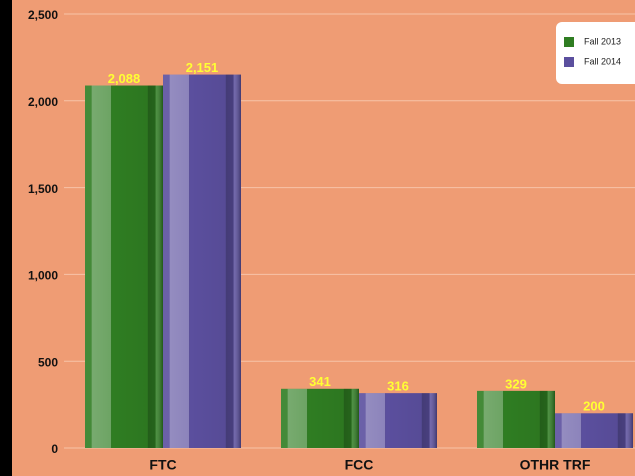 The width and height of the screenshot is (635, 476). Describe the element at coordinates (43, 189) in the screenshot. I see `y-tick-label: 1,500` at that location.